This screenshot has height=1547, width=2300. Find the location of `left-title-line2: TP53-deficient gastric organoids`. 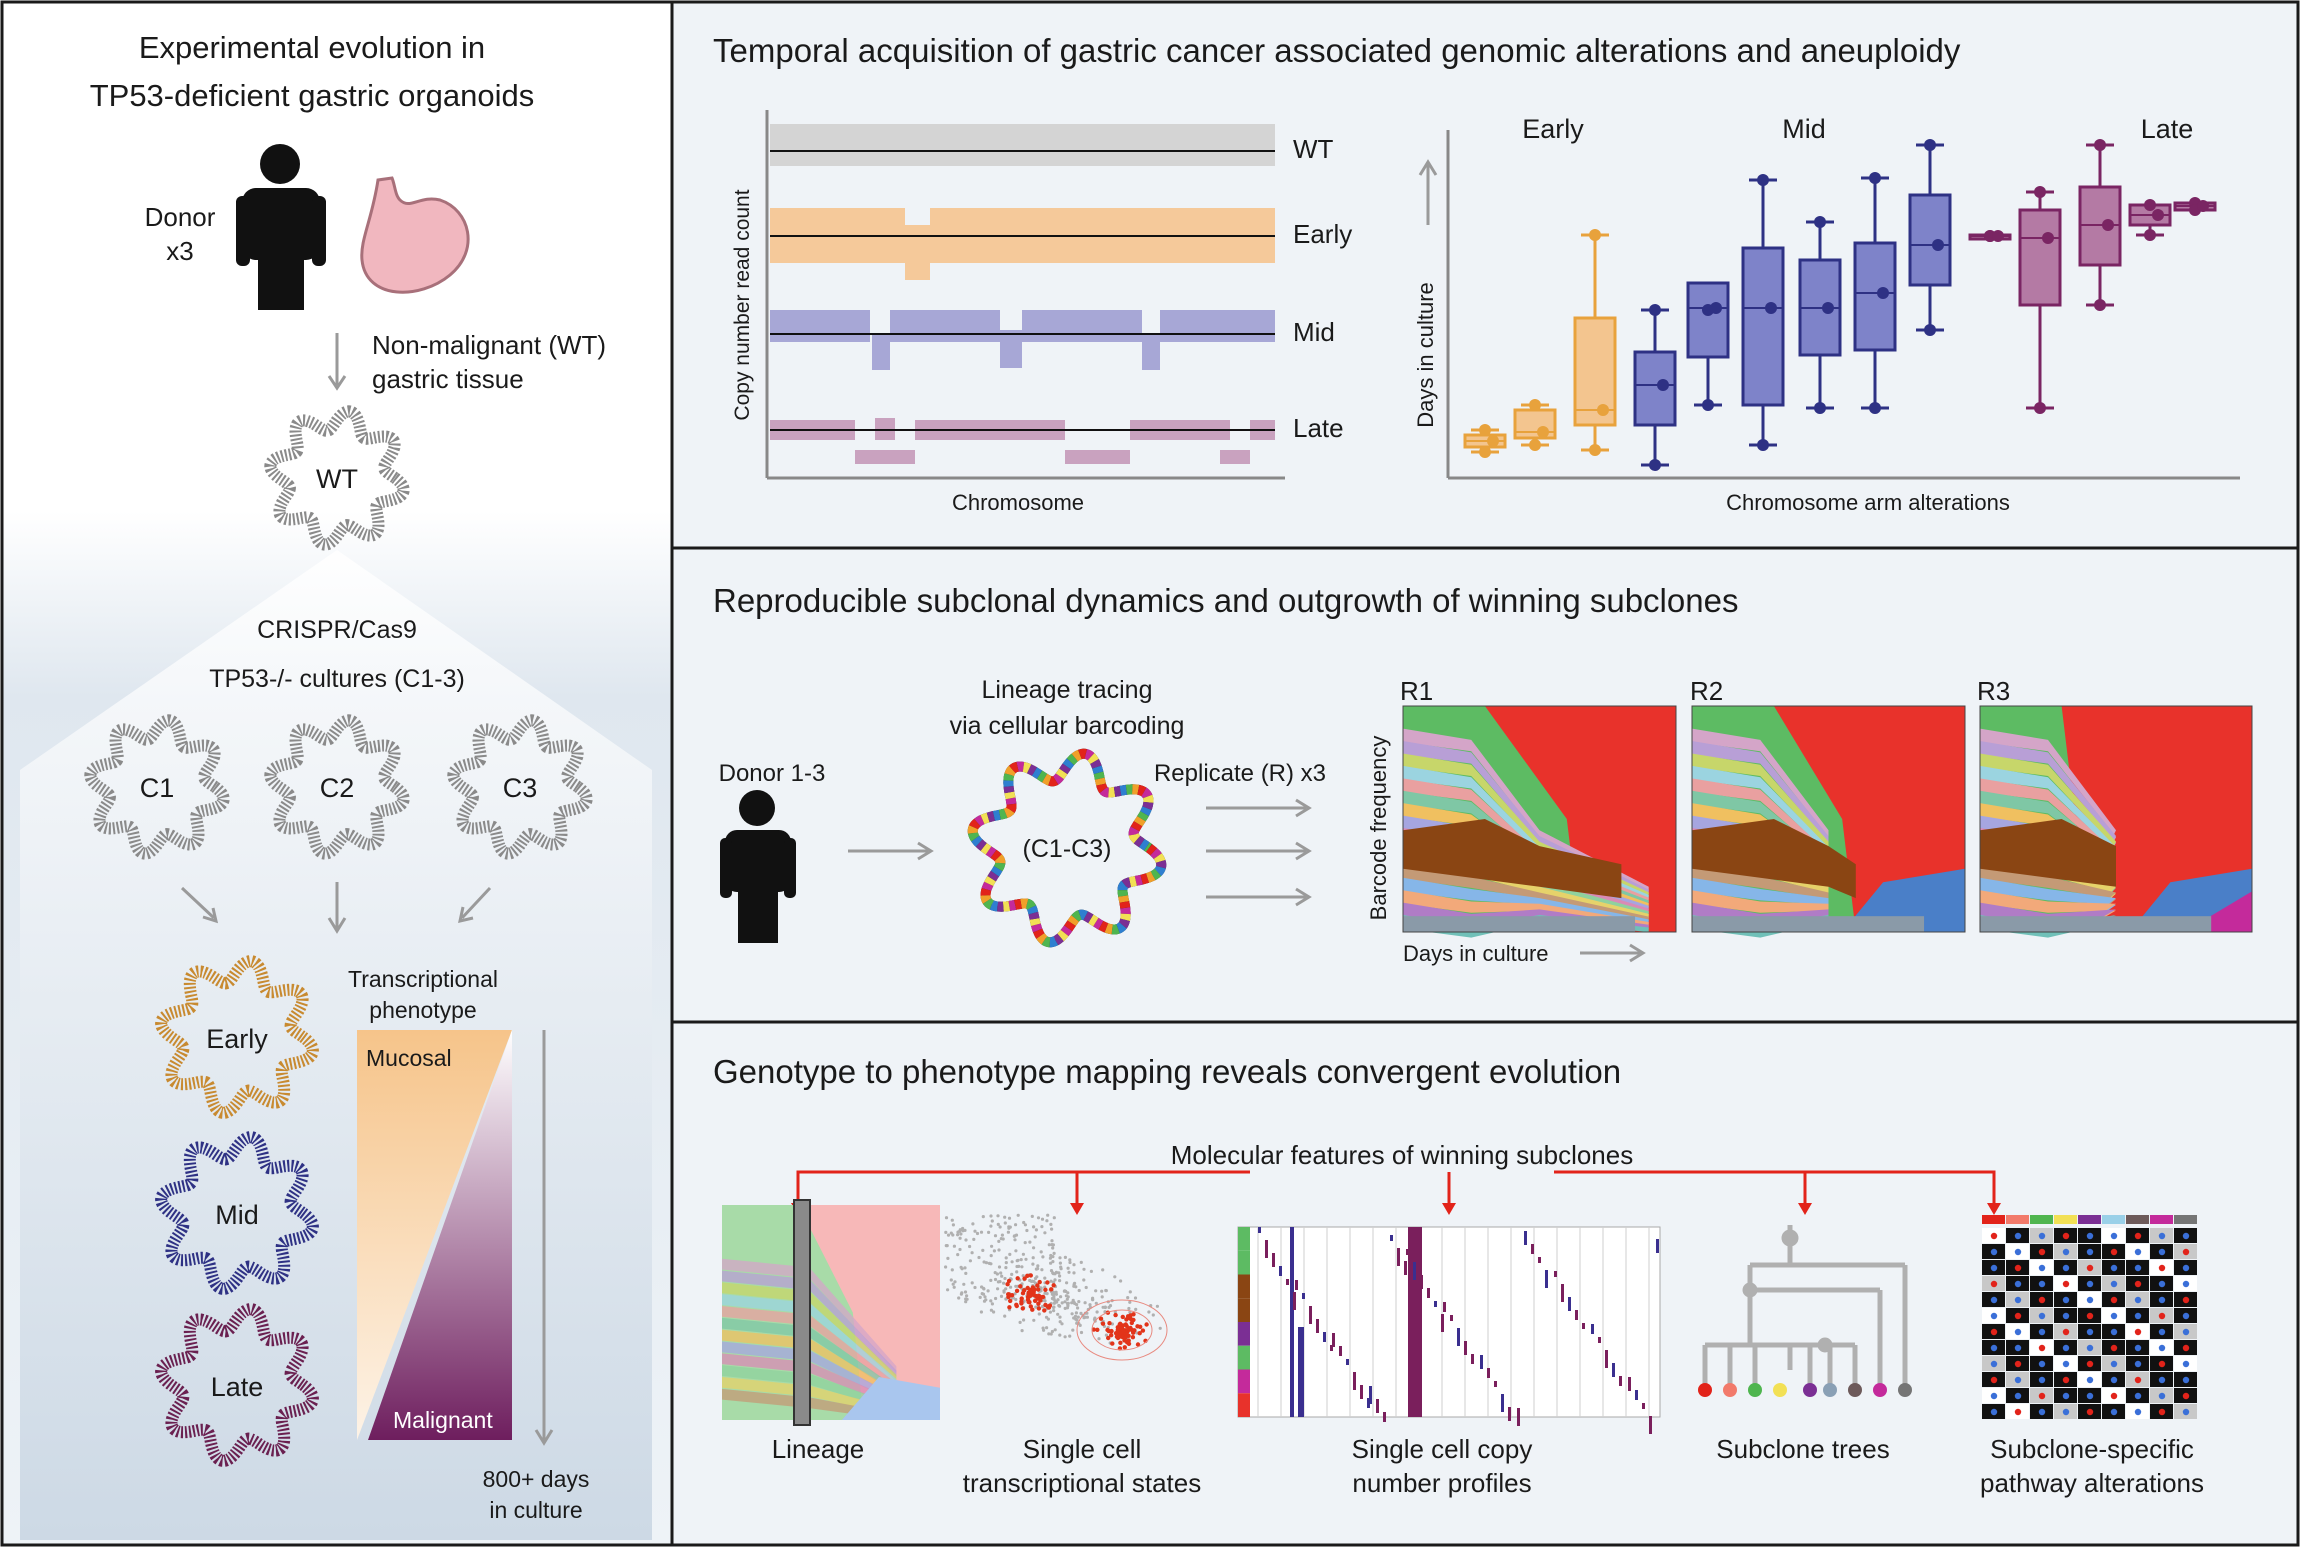

left-title-line2: TP53-deficient gastric organoids is located at coordinates (312, 95).